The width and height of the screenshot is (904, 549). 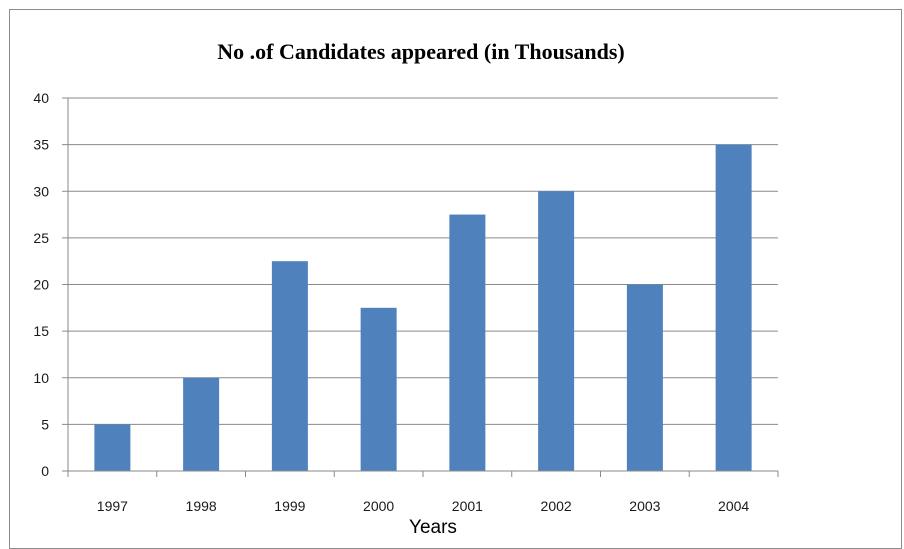 I want to click on y-tick-labels: 0 5 10 15 20 25 30 35 40, so click(x=41, y=284).